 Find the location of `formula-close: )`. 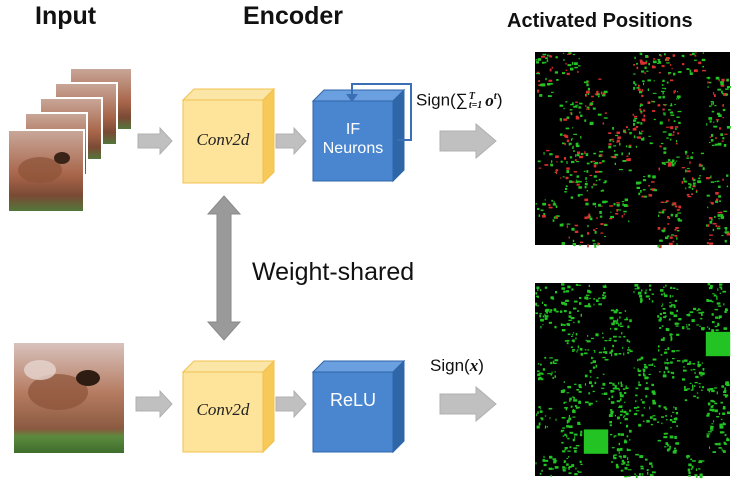

formula-close: ) is located at coordinates (499, 100).